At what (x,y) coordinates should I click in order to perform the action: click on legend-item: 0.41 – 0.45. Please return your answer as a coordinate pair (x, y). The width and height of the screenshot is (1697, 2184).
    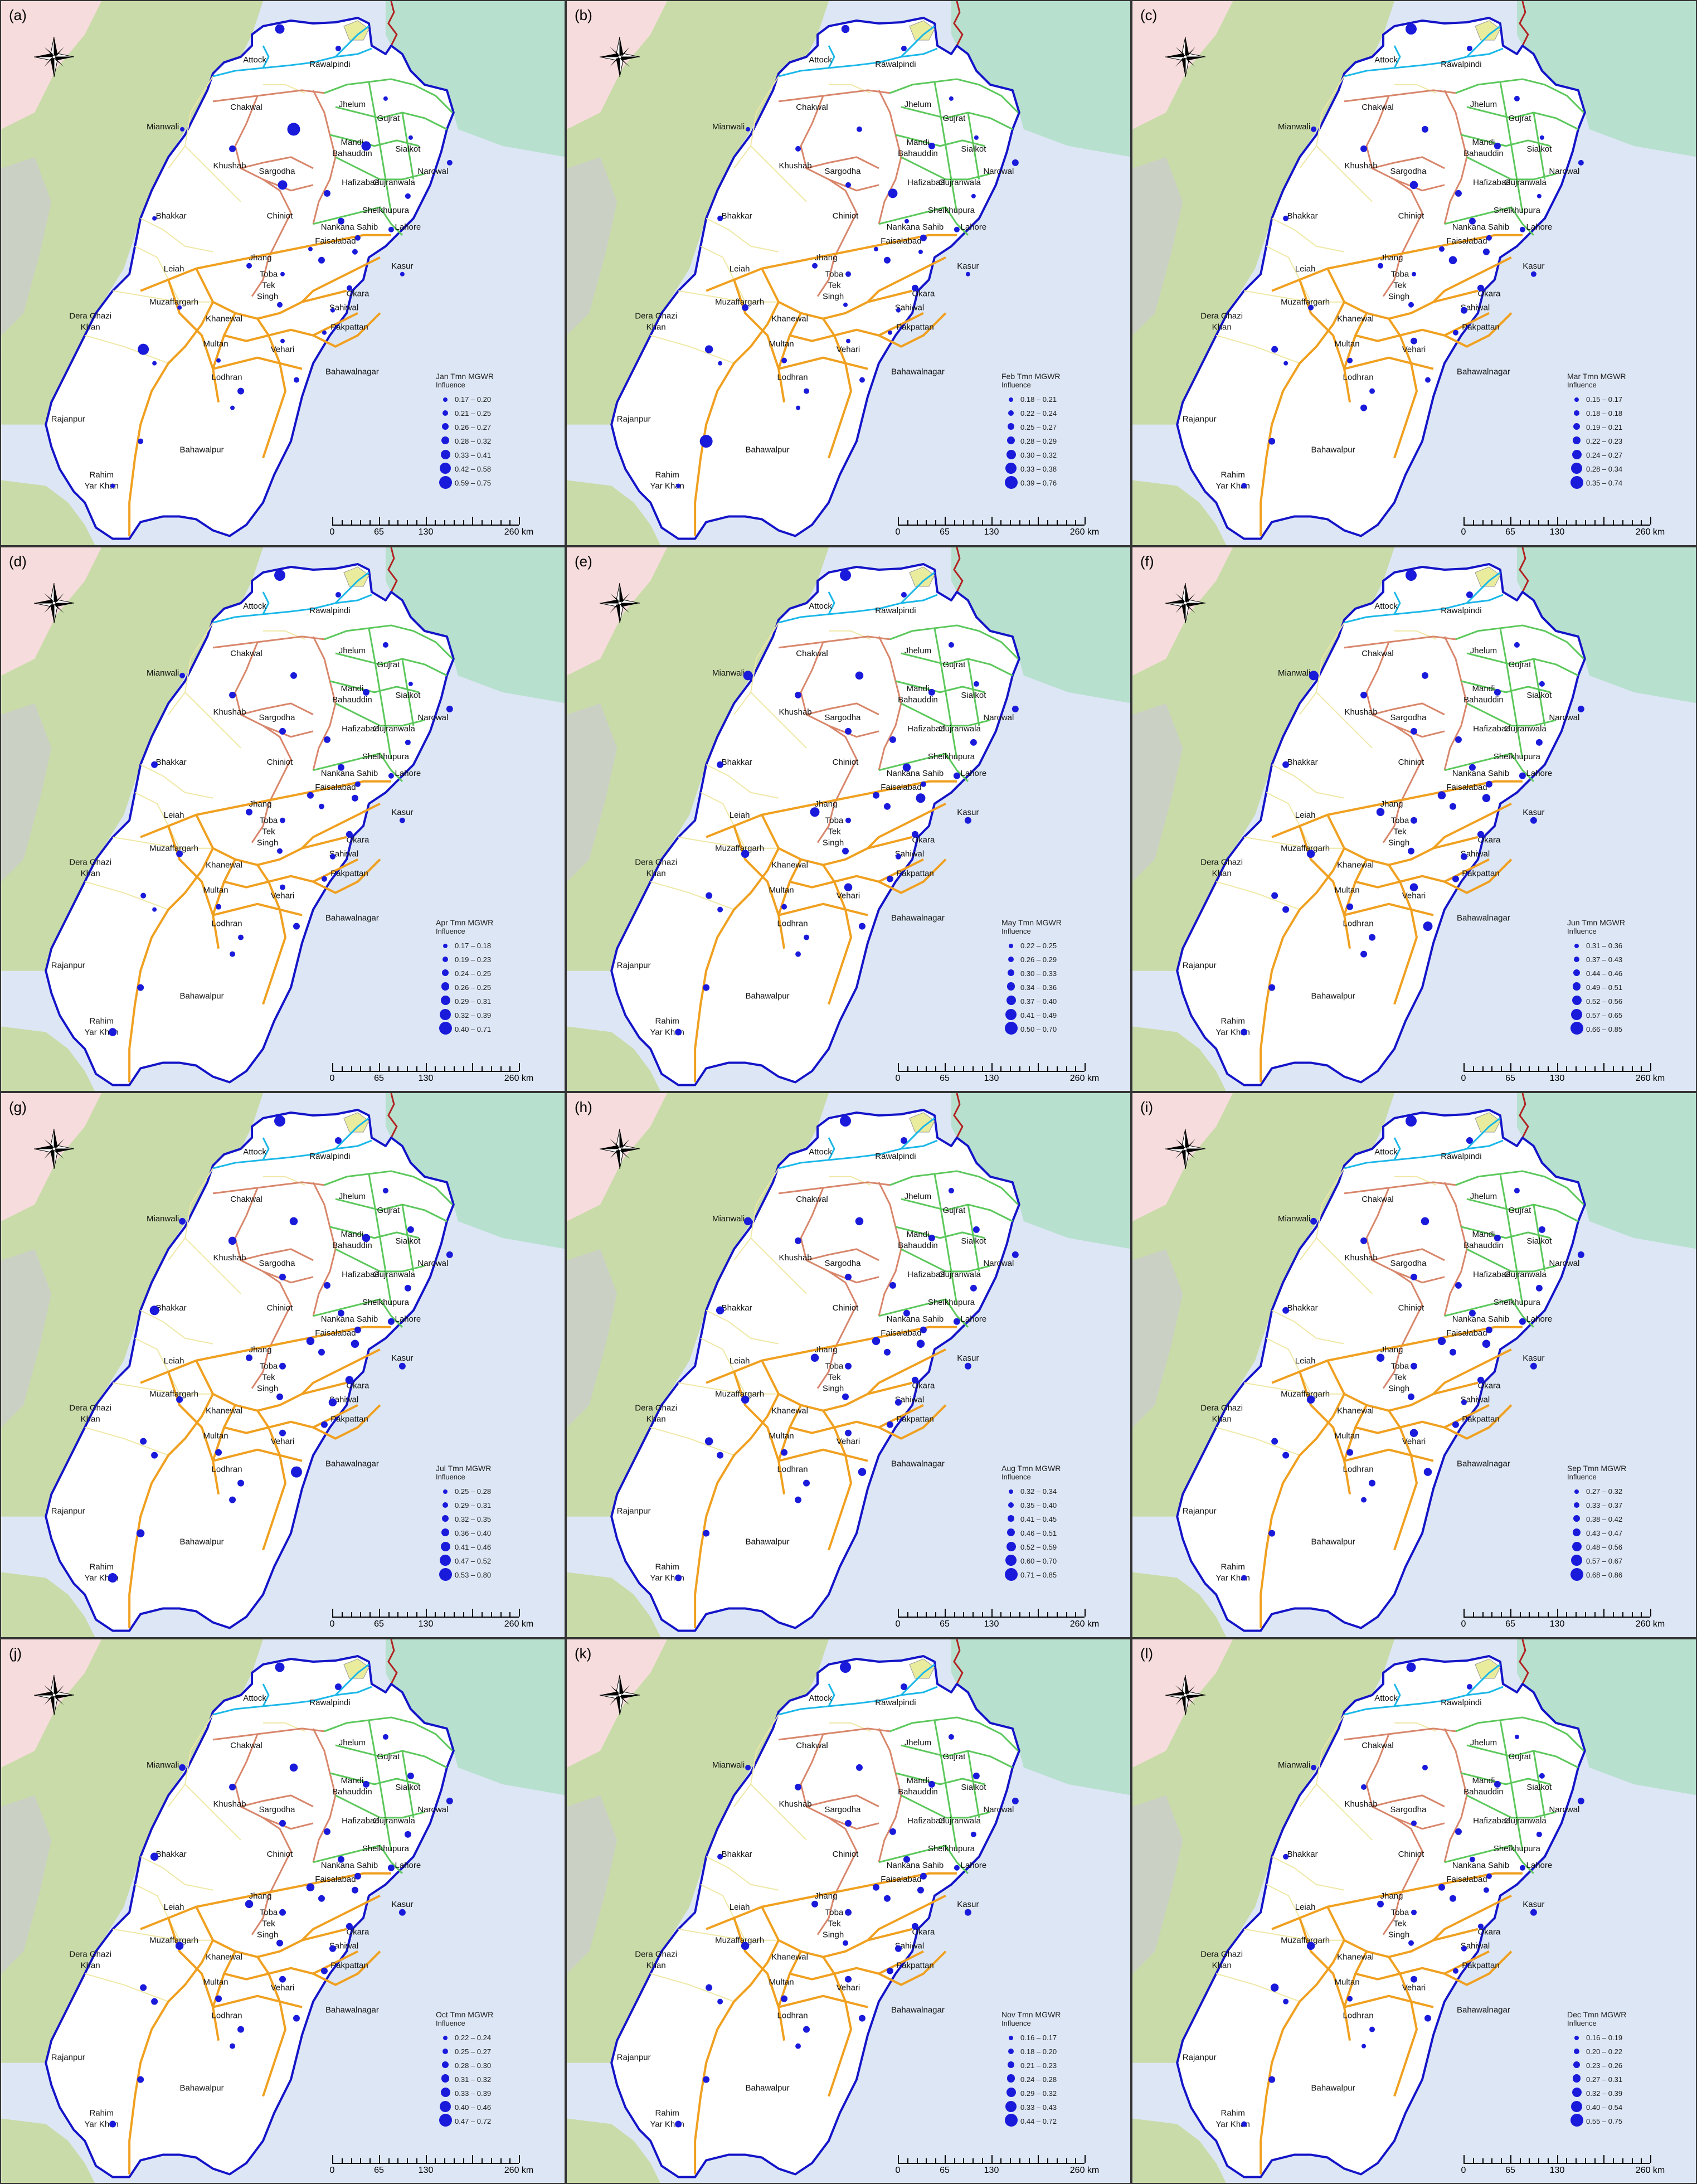
    Looking at the image, I should click on (1031, 1519).